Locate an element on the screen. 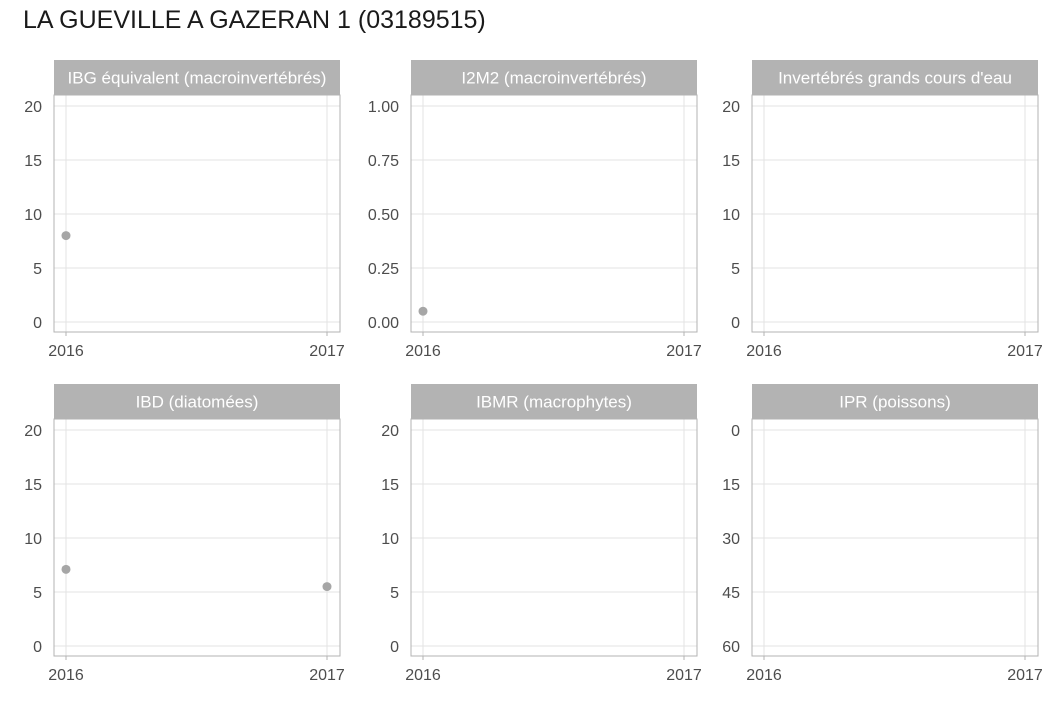  facet-title: I2M2 (macroinvertébrés) is located at coordinates (553, 78).